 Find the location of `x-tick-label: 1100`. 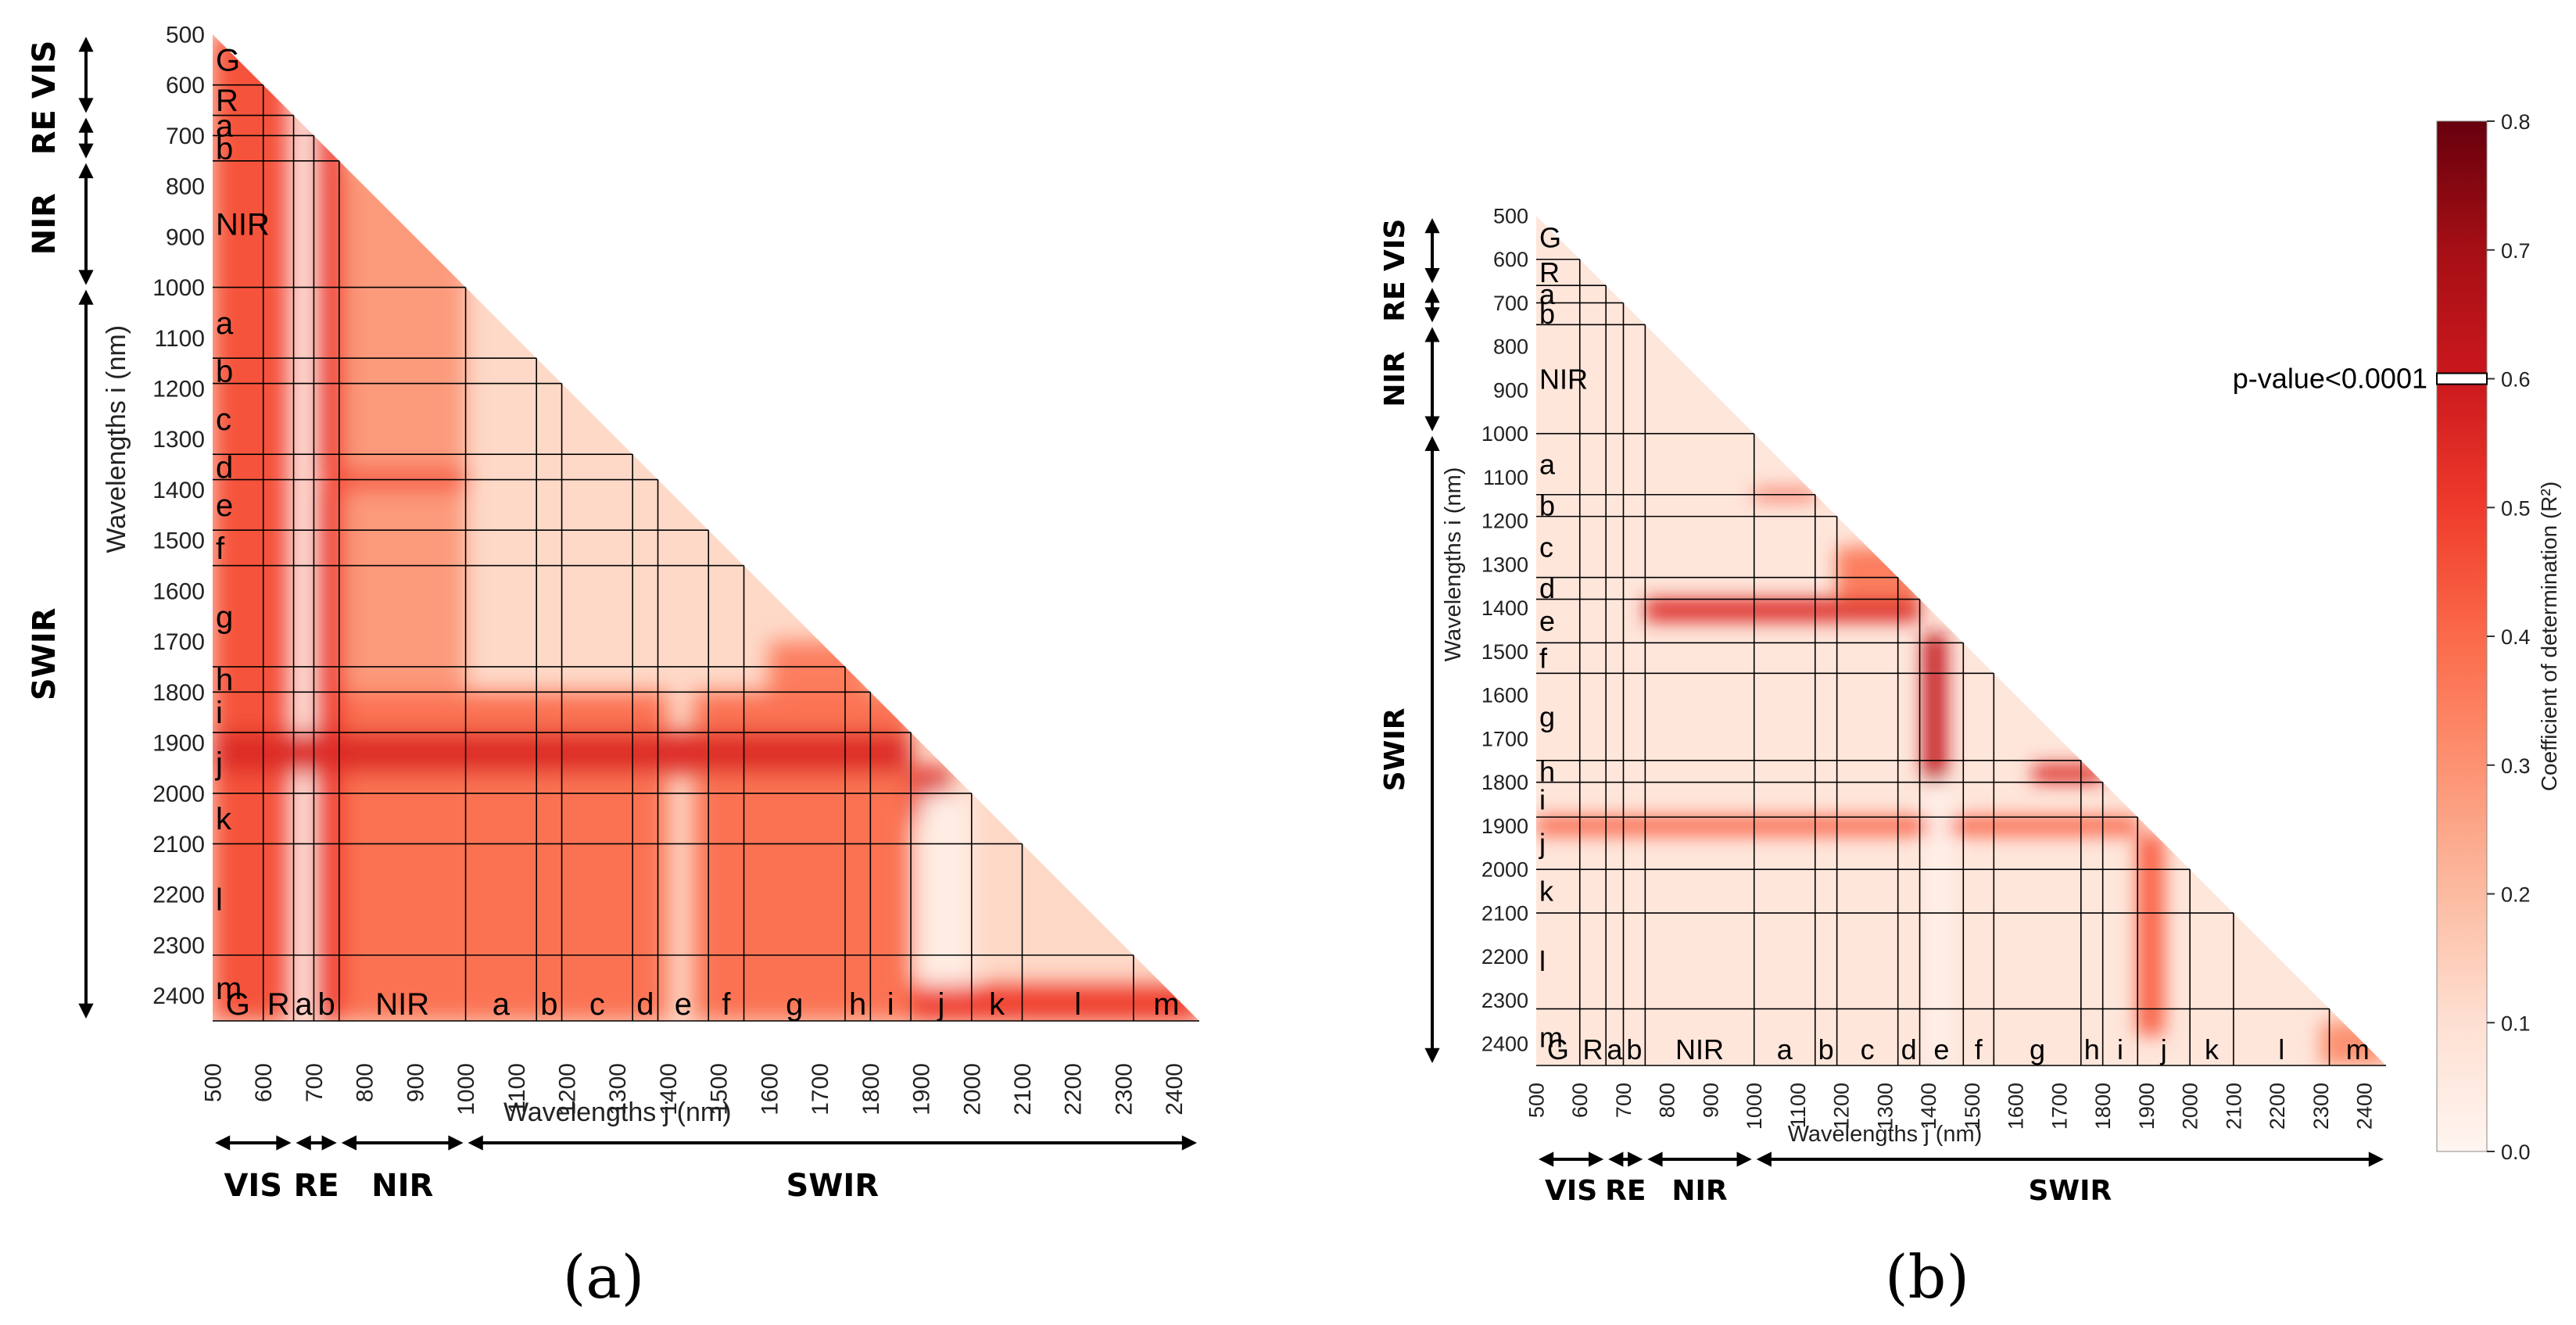

x-tick-label: 1100 is located at coordinates (1798, 1105).